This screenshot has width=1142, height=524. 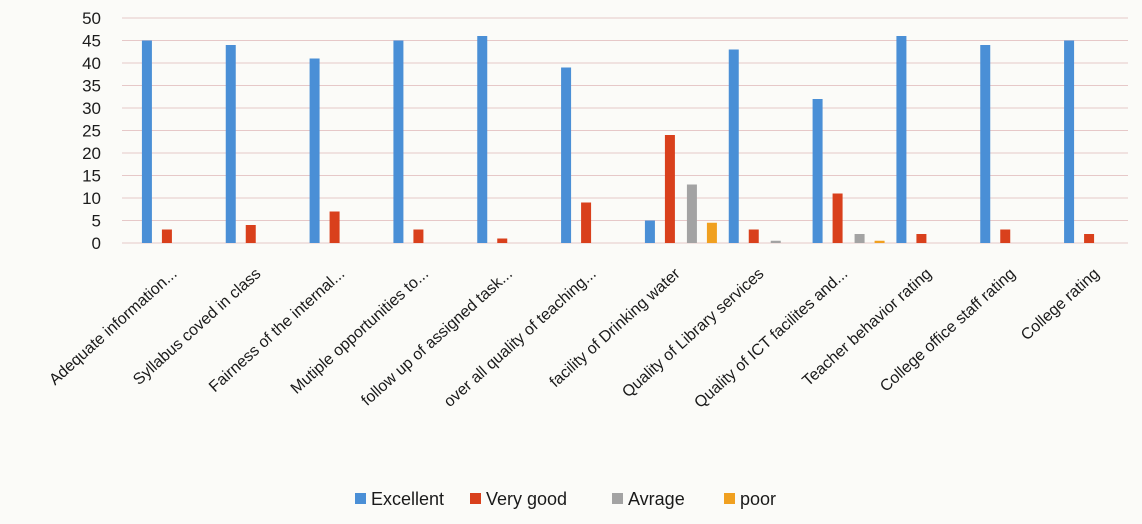 What do you see at coordinates (91, 176) in the screenshot?
I see `y-tick-label: 15` at bounding box center [91, 176].